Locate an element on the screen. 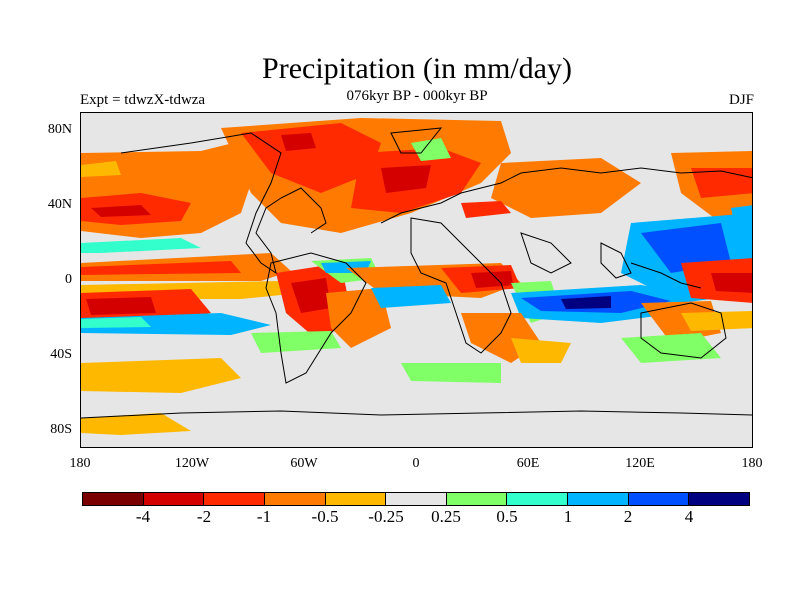 The width and height of the screenshot is (800, 600). colorbar-label: -1 is located at coordinates (264, 516).